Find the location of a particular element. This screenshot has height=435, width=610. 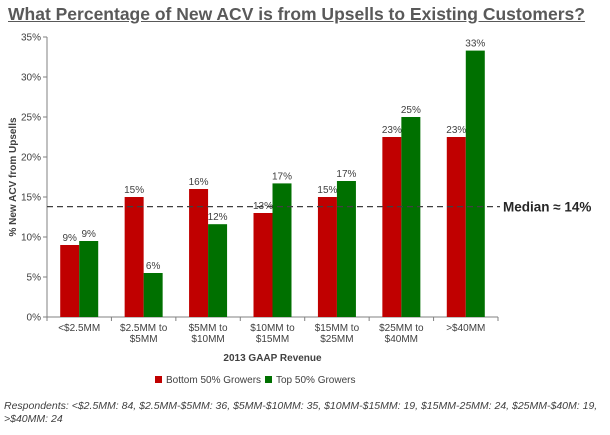

data-label: 6% is located at coordinates (153, 266).